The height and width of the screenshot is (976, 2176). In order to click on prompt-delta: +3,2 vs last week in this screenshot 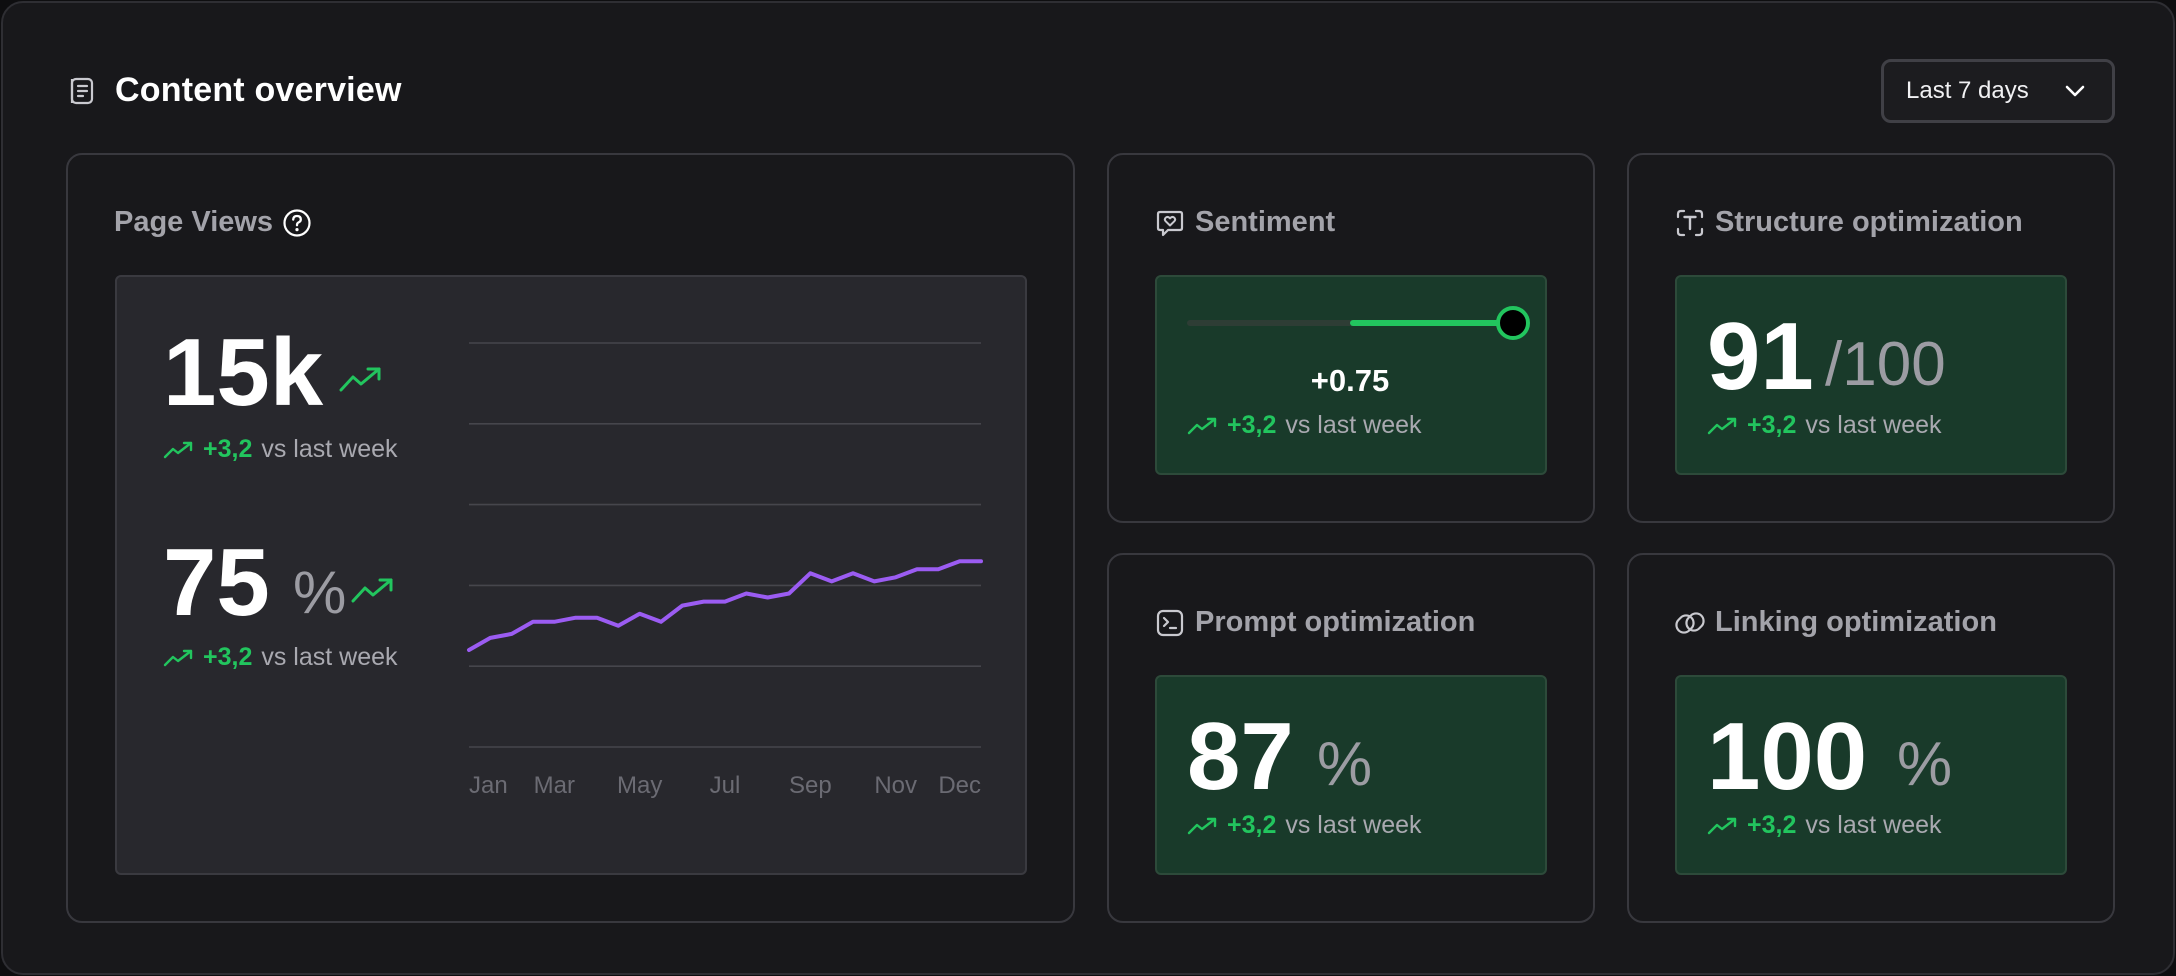, I will do `click(1304, 825)`.